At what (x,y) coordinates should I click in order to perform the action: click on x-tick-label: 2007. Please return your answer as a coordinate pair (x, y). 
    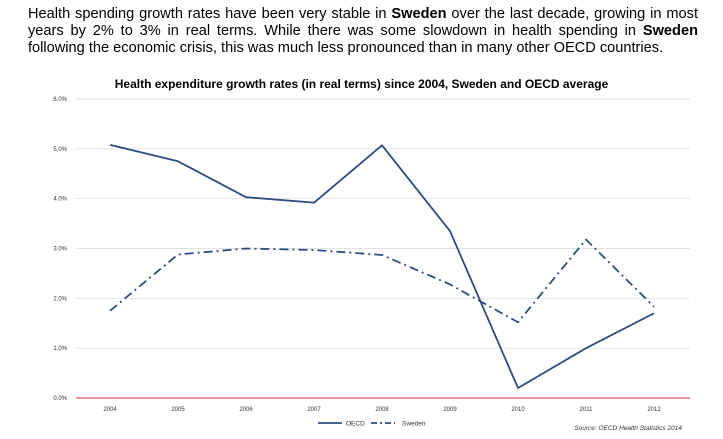
    Looking at the image, I should click on (314, 410).